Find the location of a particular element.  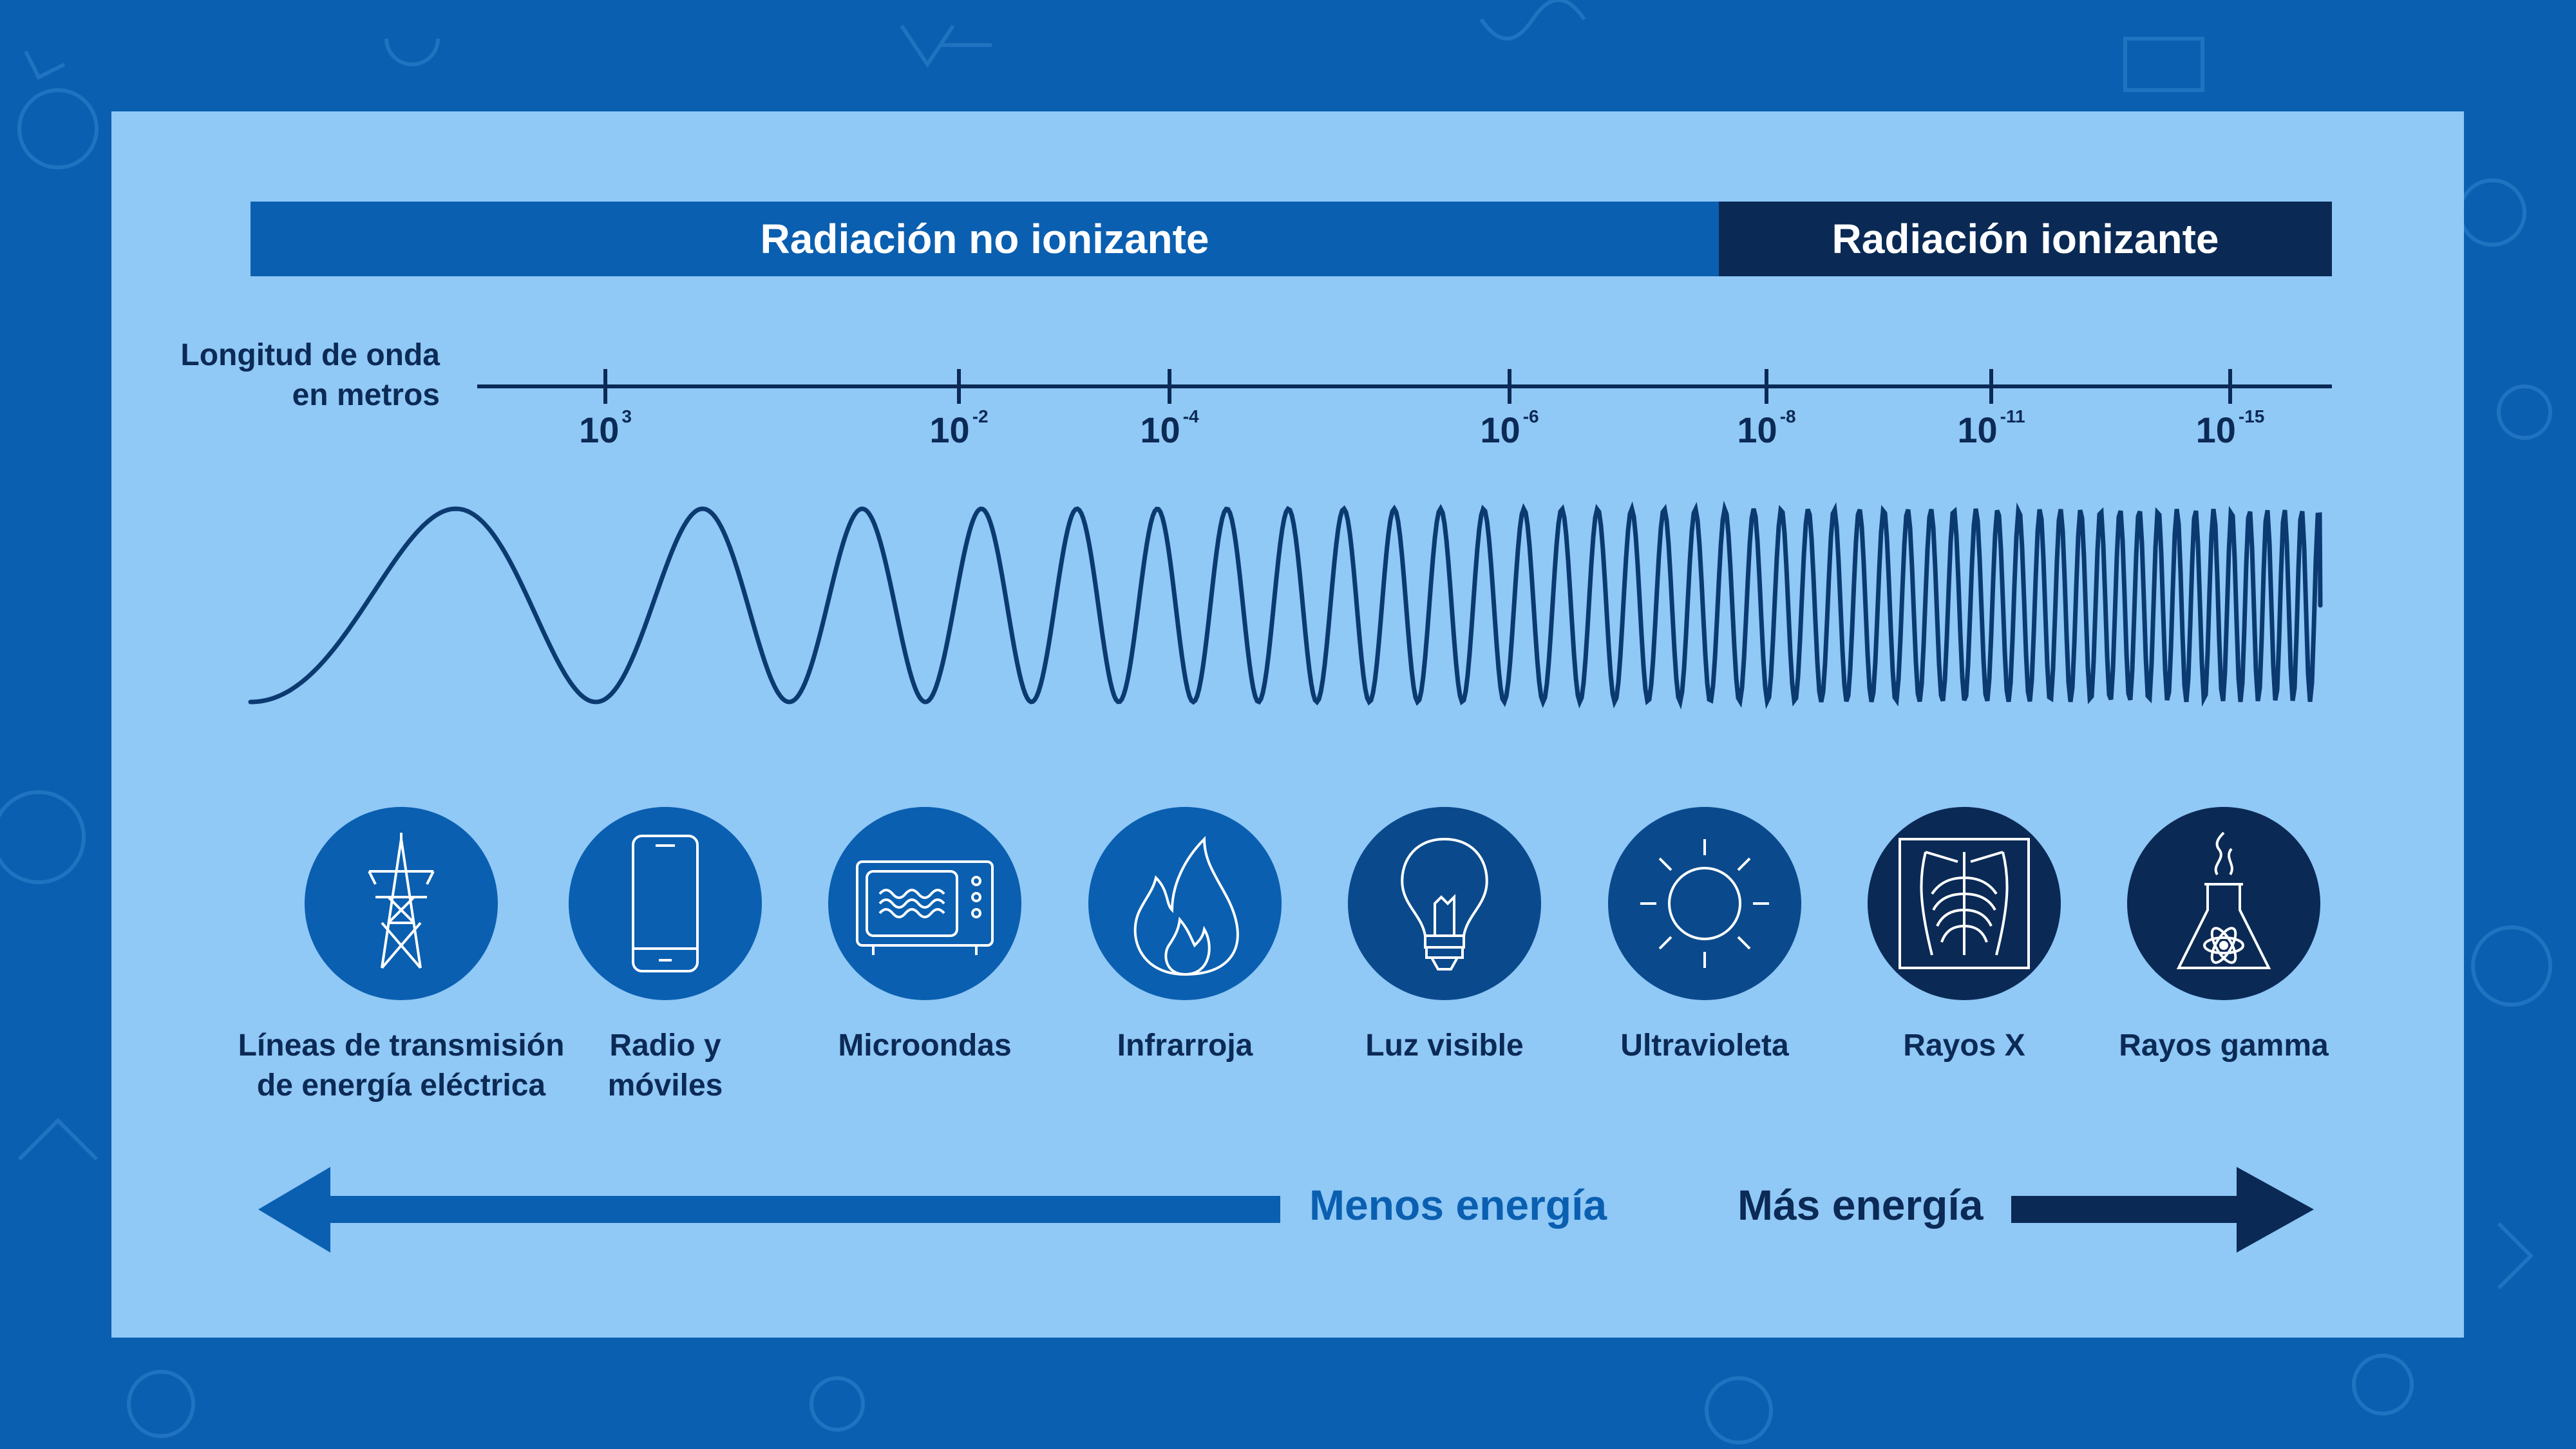

tick-exponent: -2 is located at coordinates (980, 416).